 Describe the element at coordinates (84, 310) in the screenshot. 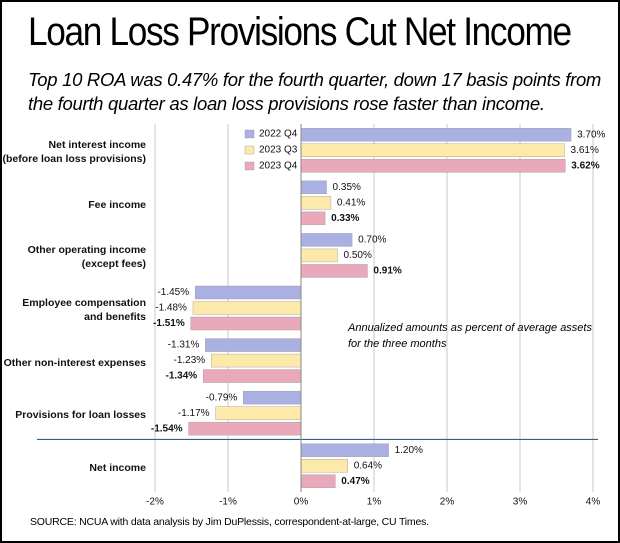

I see `y-tick-label: Employee compensation and benefits` at that location.